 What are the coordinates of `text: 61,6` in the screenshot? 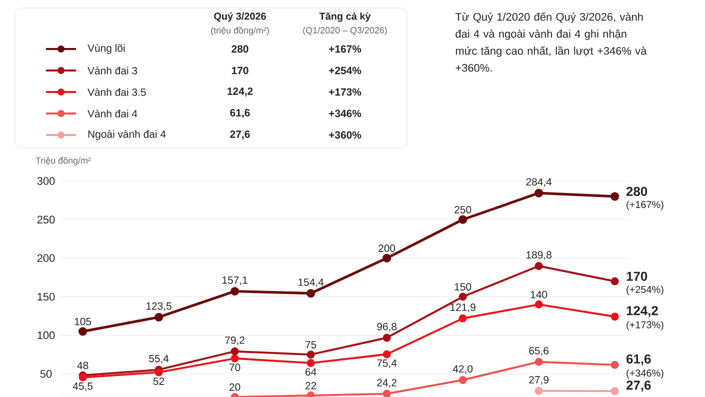 It's located at (240, 113).